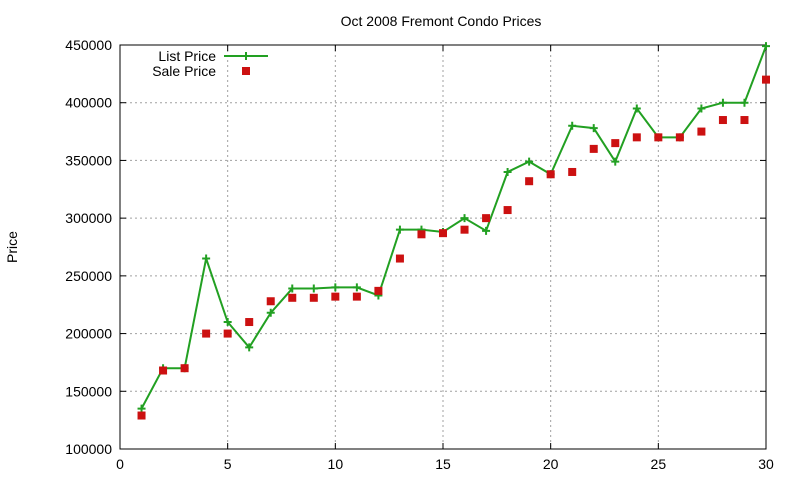 The height and width of the screenshot is (480, 800). Describe the element at coordinates (443, 464) in the screenshot. I see `x-tick-label: 15` at that location.